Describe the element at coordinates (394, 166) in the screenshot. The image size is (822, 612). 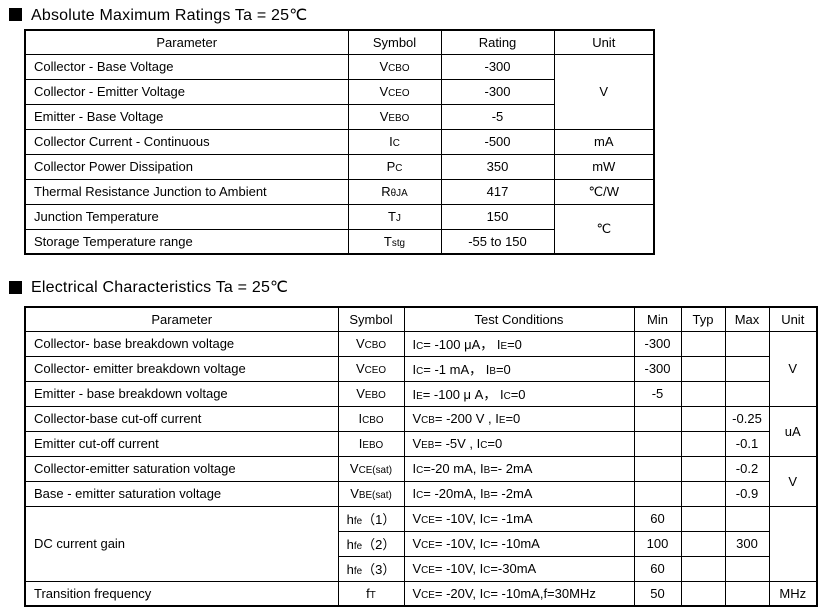
I see `symbol-cell: PC` at that location.